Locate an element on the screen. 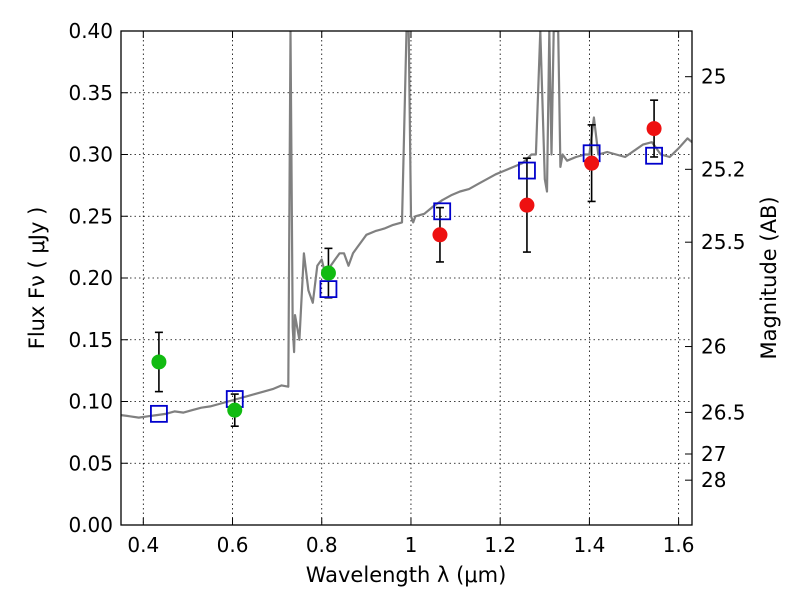 This screenshot has height=604, width=800. y2-tick-label: 28 is located at coordinates (713, 480).